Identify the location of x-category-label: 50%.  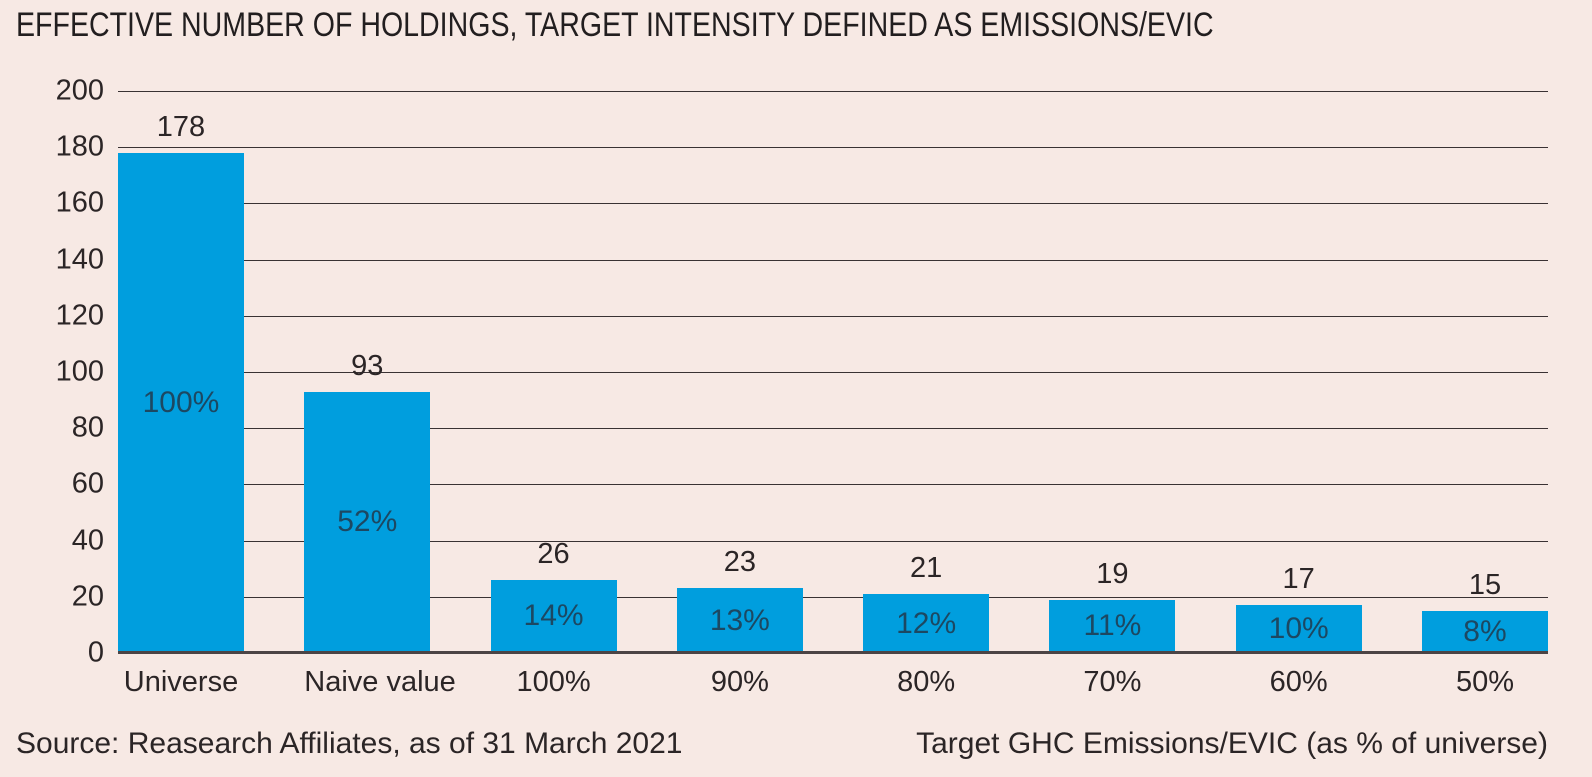
(1484, 682).